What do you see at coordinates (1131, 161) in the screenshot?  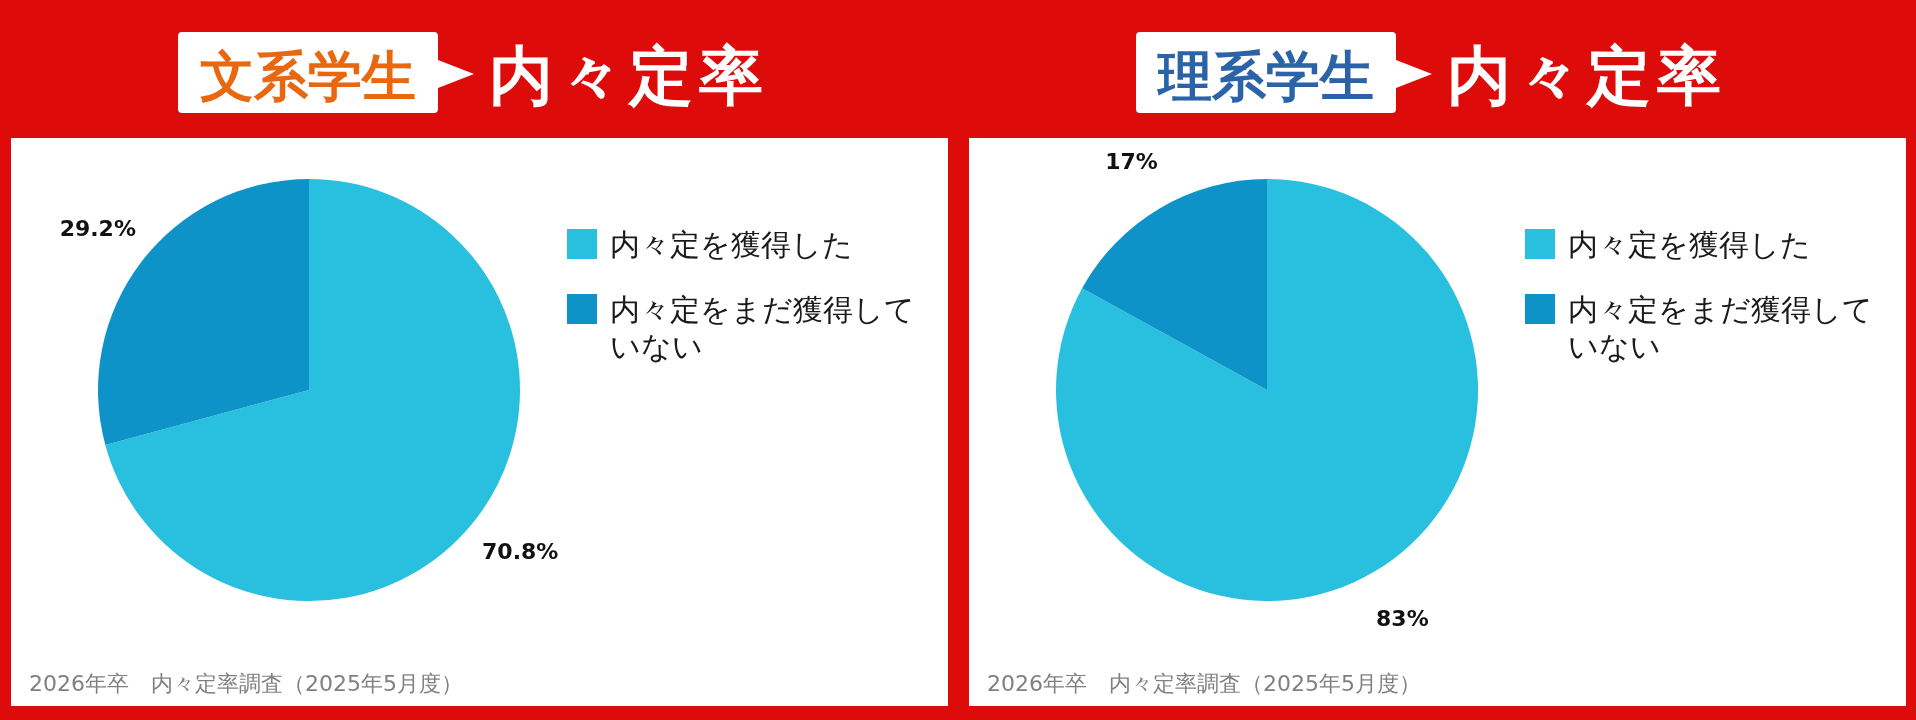 I see `data-label: 17%` at bounding box center [1131, 161].